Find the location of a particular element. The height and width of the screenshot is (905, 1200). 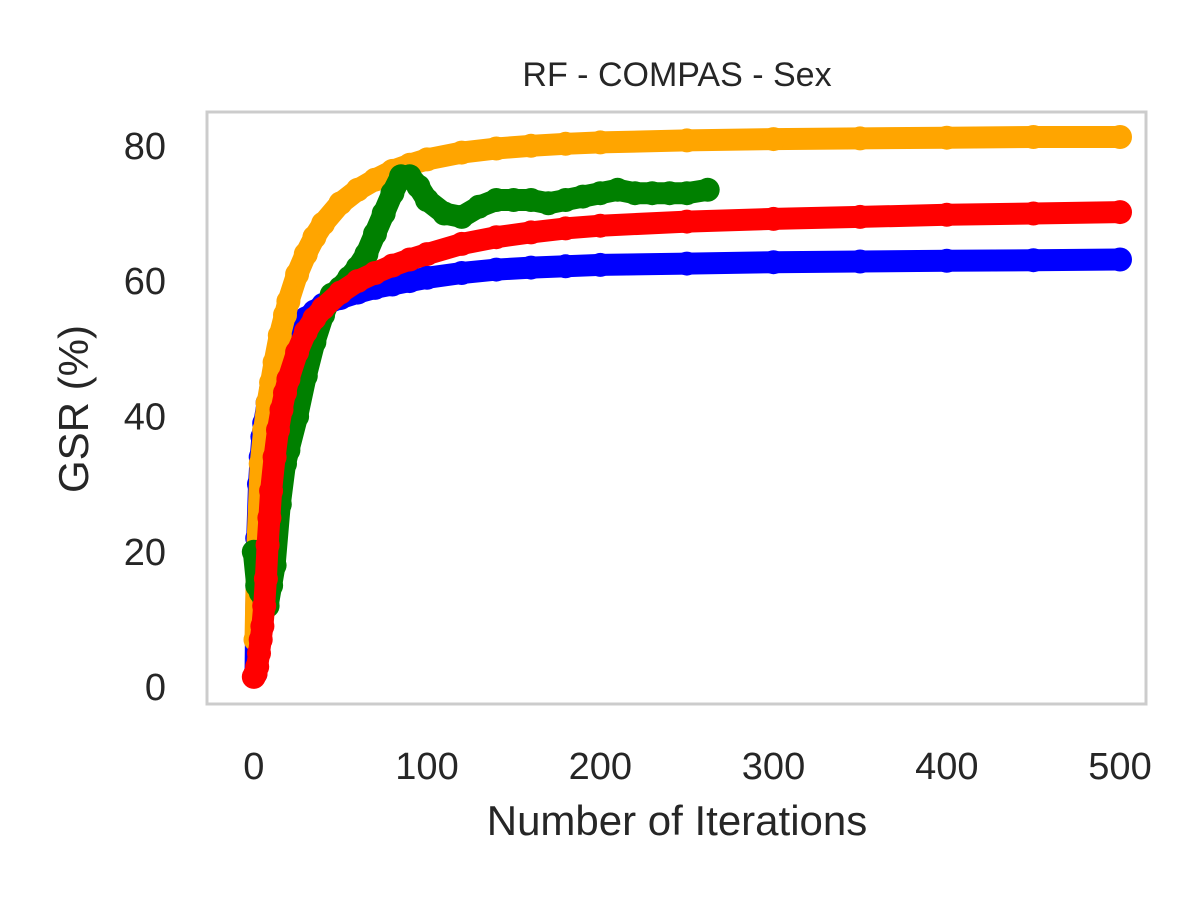

chart-title: RF - COMPAS - Sex is located at coordinates (676, 75).